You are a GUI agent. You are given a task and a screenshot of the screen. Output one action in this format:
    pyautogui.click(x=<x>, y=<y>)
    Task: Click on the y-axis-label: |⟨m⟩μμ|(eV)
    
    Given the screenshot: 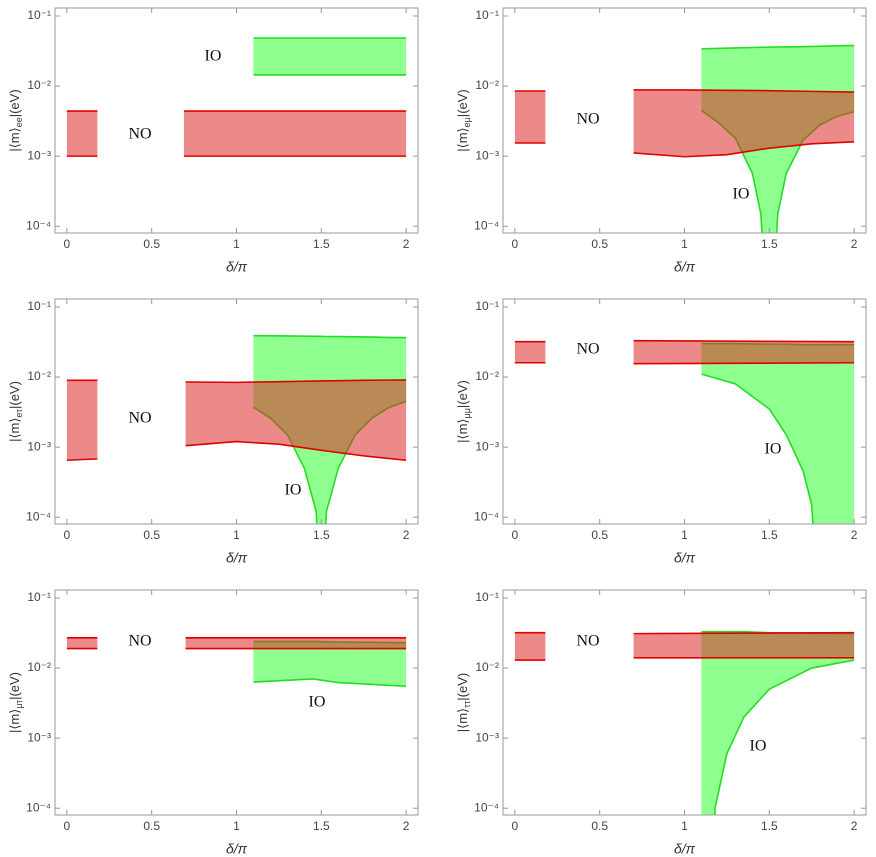 What is the action you would take?
    pyautogui.click(x=463, y=411)
    